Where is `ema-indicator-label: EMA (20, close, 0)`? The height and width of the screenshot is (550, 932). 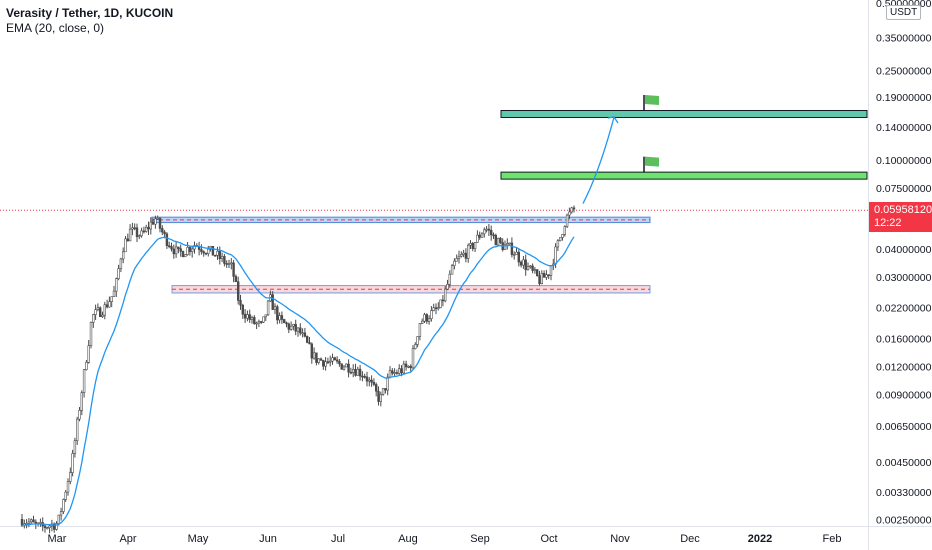 ema-indicator-label: EMA (20, close, 0) is located at coordinates (55, 28).